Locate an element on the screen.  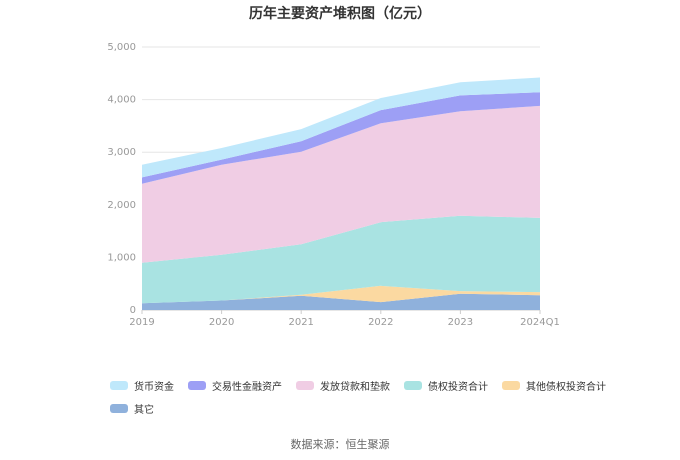
y-axis-ticks: 0 1,000 2,000 3,000 4,000 5,000 is located at coordinates (121, 179).